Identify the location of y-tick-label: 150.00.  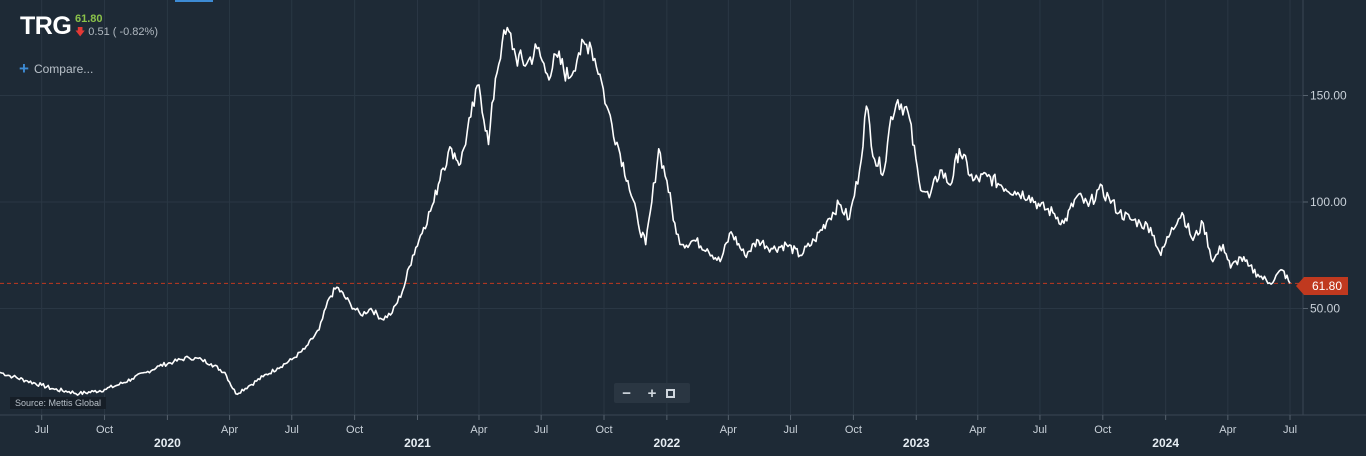
(1328, 96).